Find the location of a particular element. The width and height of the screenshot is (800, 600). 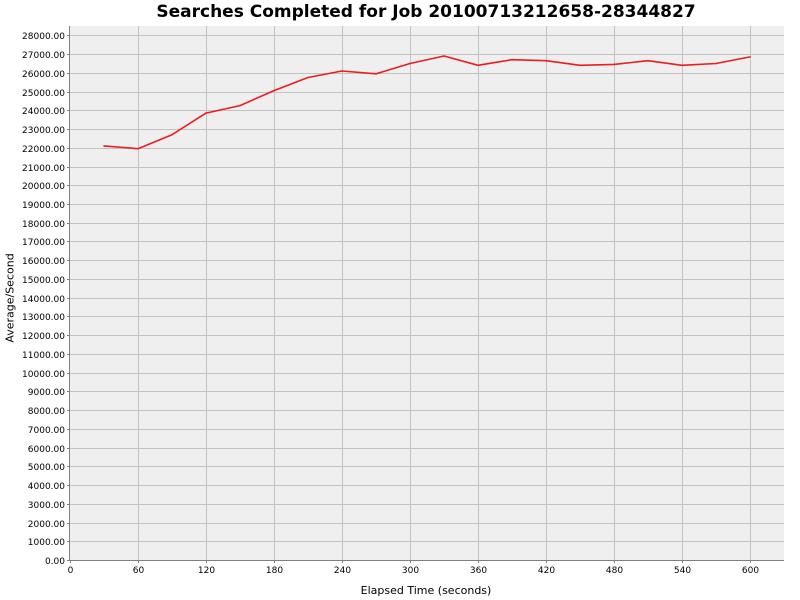

y-tick-label: 12000.00 is located at coordinates (43, 337).